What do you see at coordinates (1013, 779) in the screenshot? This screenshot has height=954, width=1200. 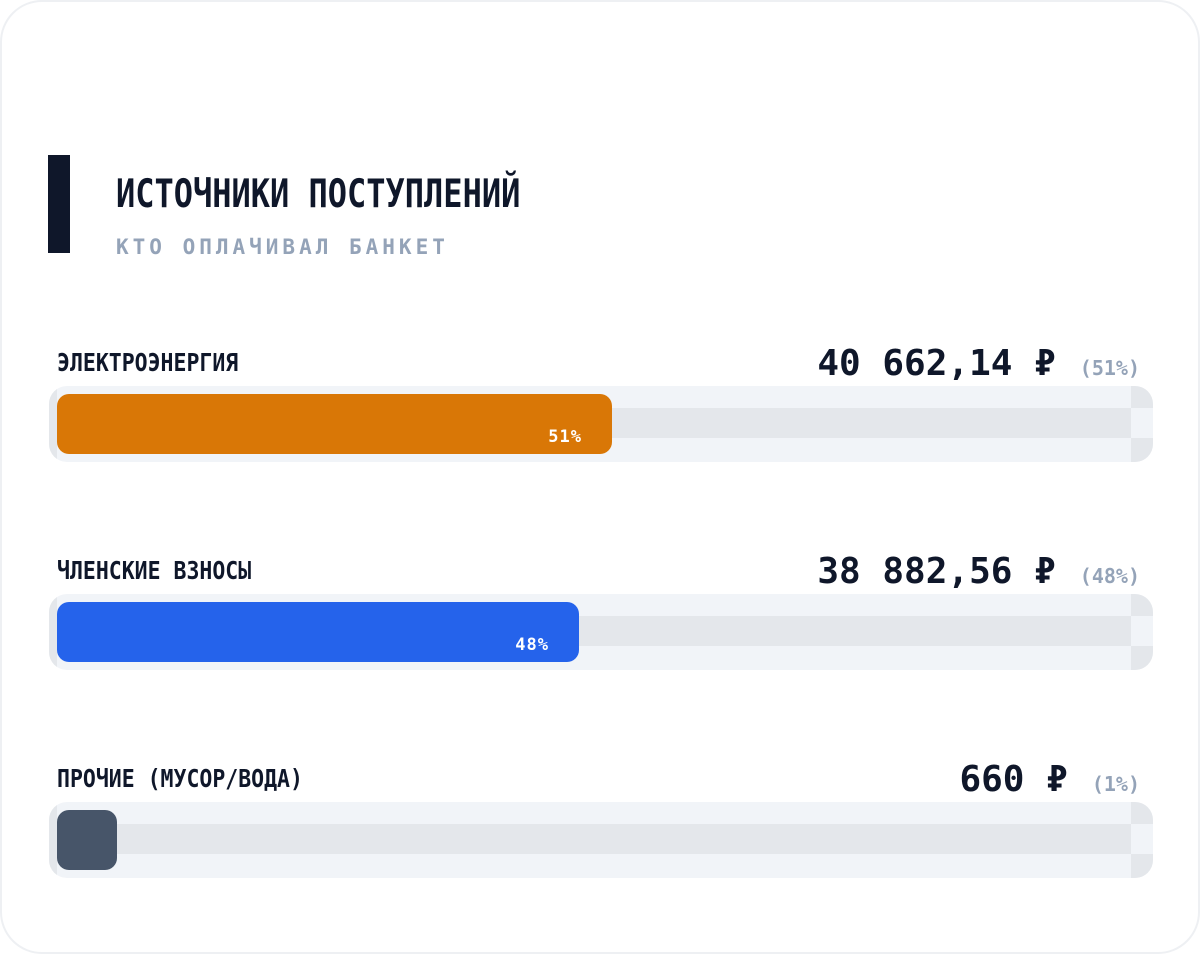 I see `bar-amount: 660 ₽` at bounding box center [1013, 779].